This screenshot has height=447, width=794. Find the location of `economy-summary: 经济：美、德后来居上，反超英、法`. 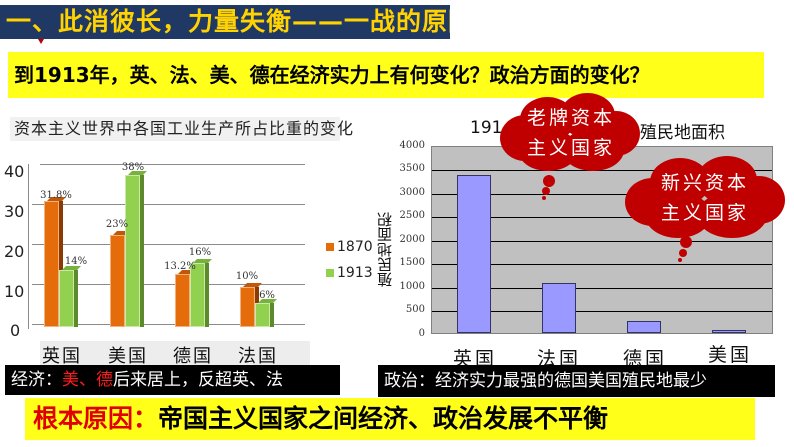

economy-summary: 经济：美、德后来居上，反超英、法 is located at coordinates (172, 380).